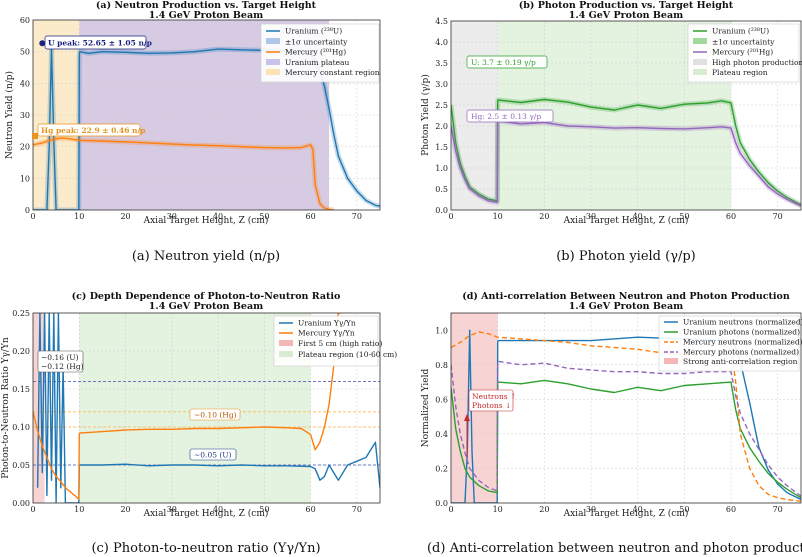 This screenshot has width=802, height=557. Describe the element at coordinates (507, 62) in the screenshot. I see `u-photon-box` at that location.